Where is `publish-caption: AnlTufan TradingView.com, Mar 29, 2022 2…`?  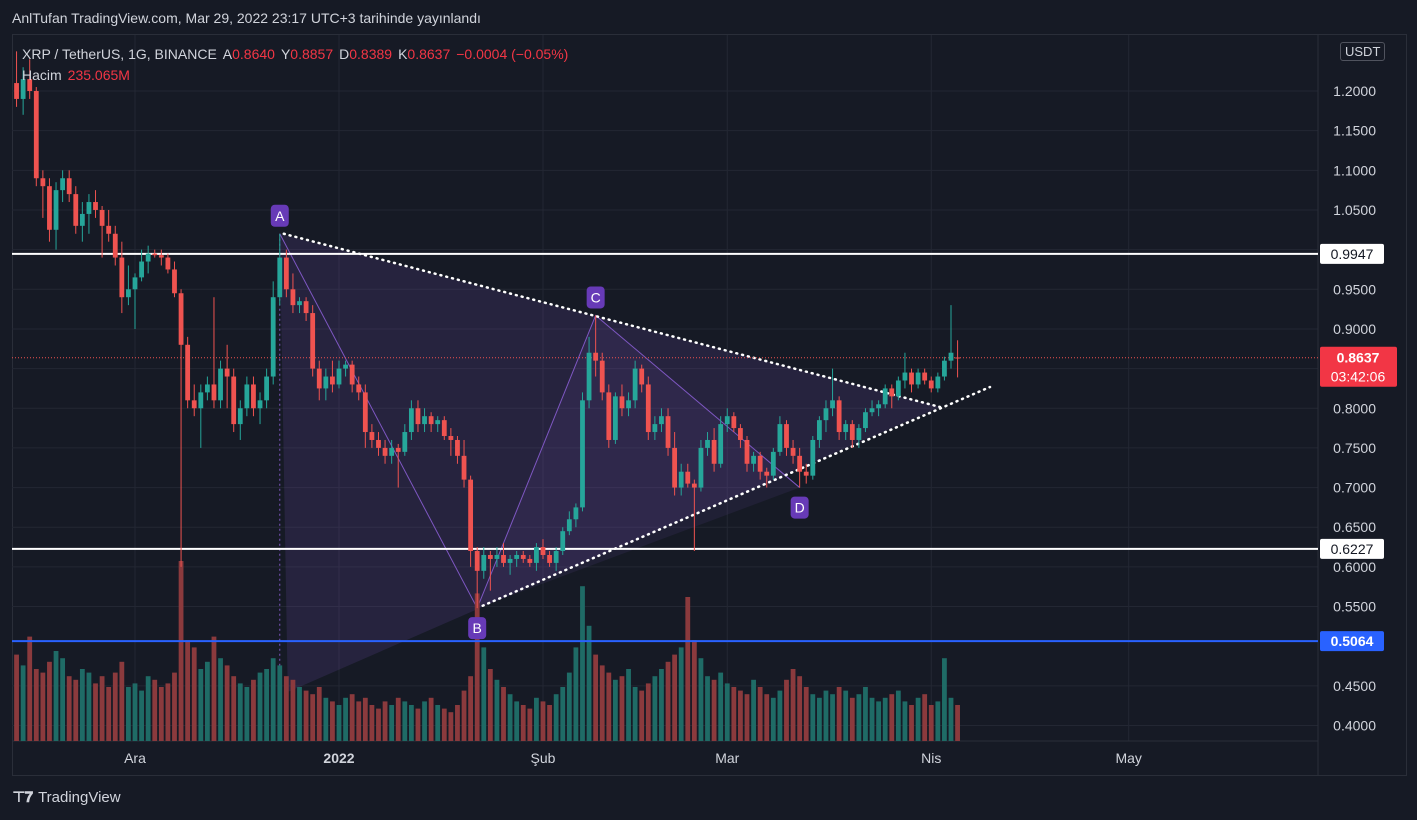
publish-caption: AnlTufan TradingView.com, Mar 29, 2022 2… is located at coordinates (246, 18).